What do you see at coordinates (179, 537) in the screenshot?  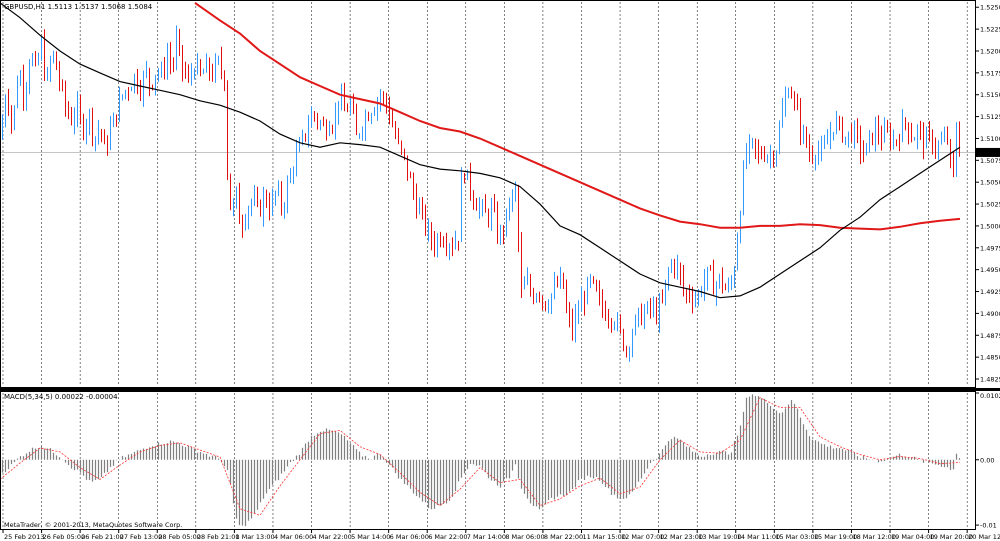 I see `time-tick-label: 28 Feb 05:00` at bounding box center [179, 537].